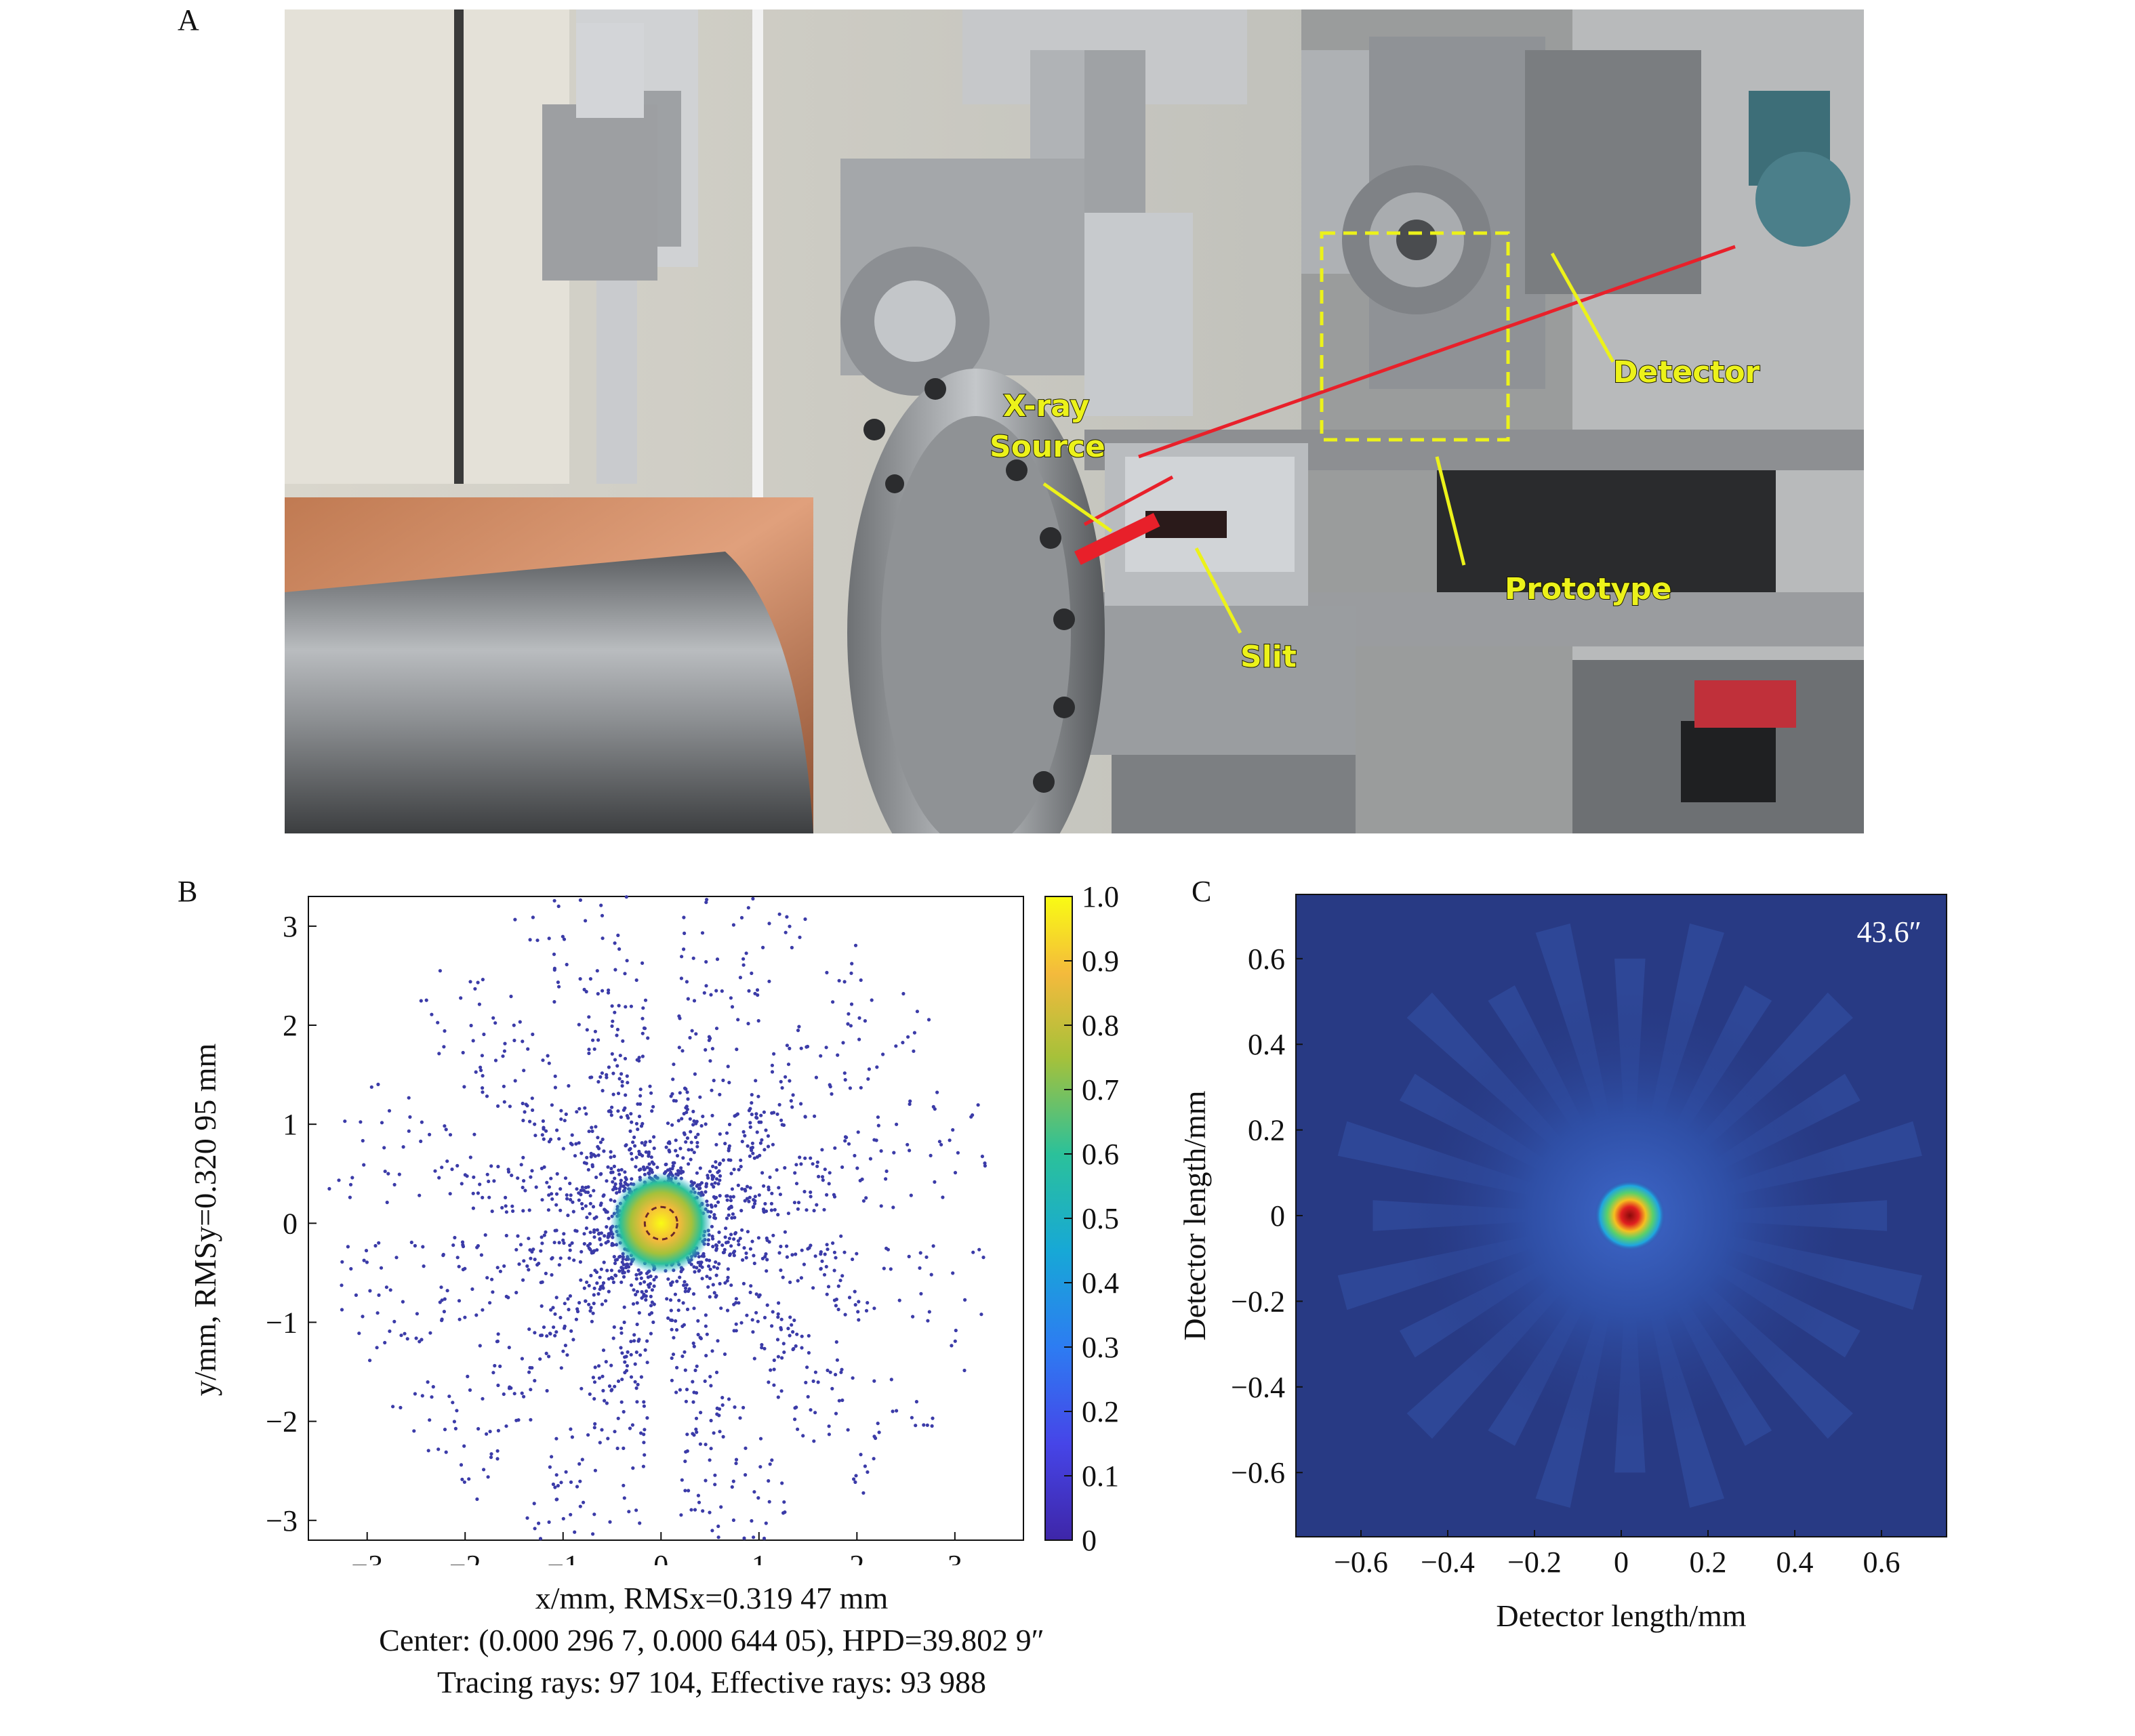  I want to click on x-tick-label: 0, so click(660, 1557).